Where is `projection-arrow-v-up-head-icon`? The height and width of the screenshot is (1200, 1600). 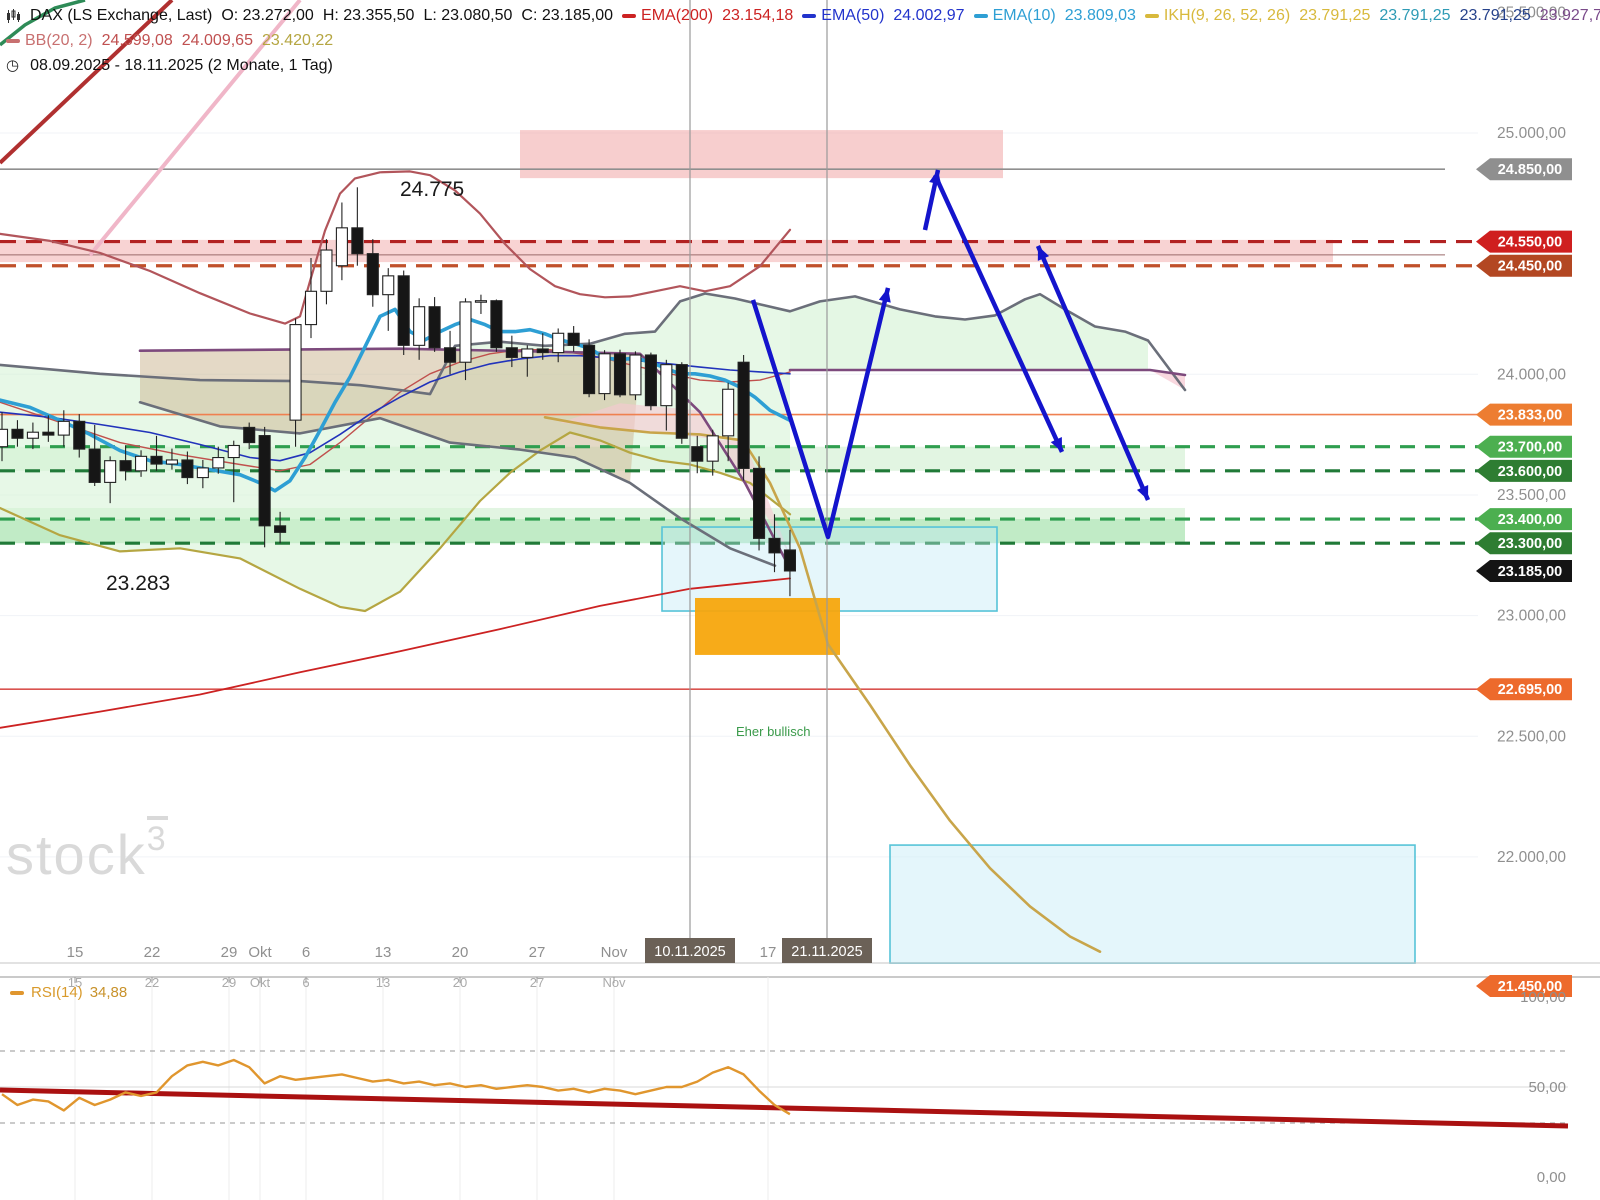
projection-arrow-v-up-head-icon is located at coordinates (884, 295).